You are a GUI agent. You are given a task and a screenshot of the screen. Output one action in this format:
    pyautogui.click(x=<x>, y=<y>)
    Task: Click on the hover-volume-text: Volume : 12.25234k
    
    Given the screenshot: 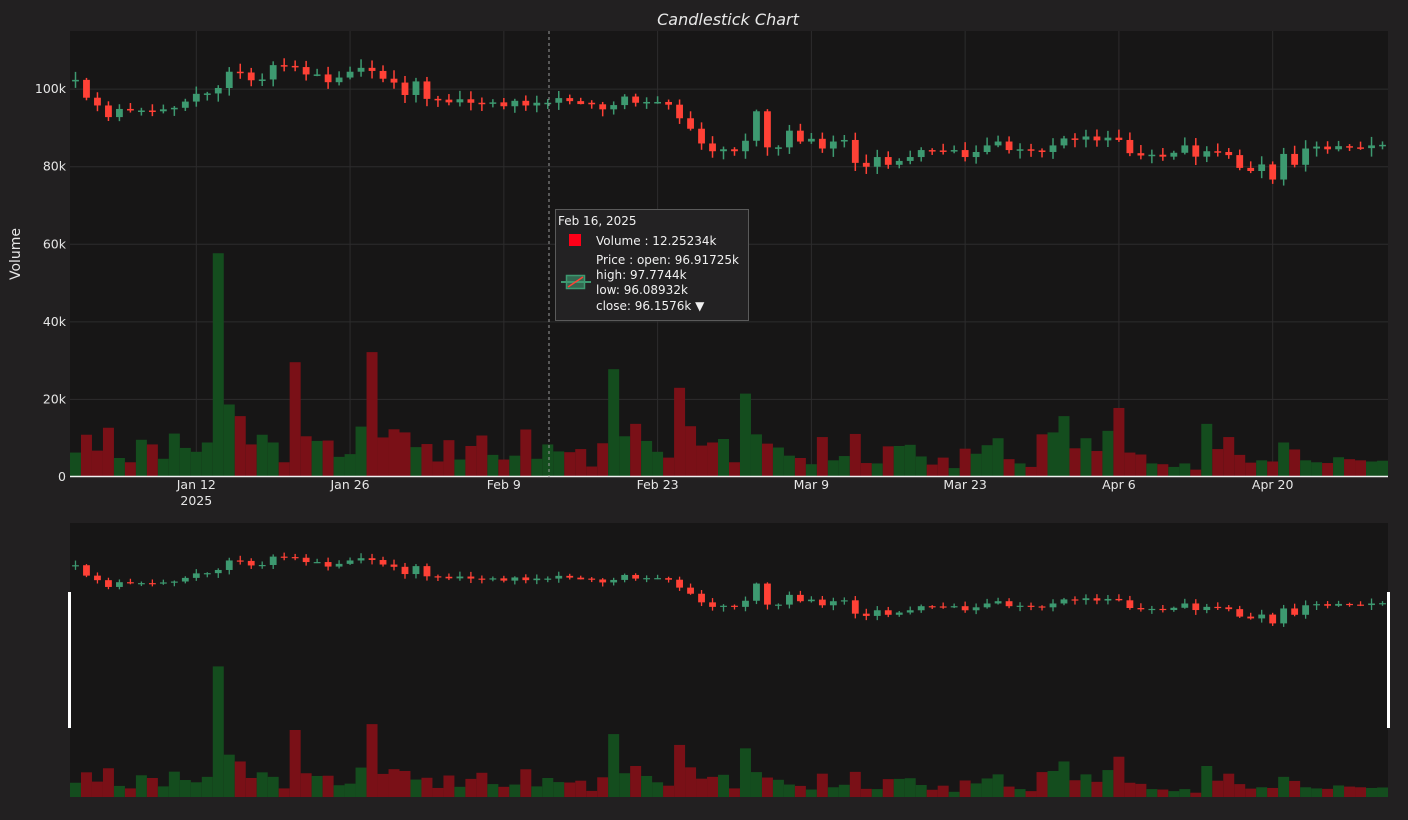 What is the action you would take?
    pyautogui.click(x=656, y=241)
    